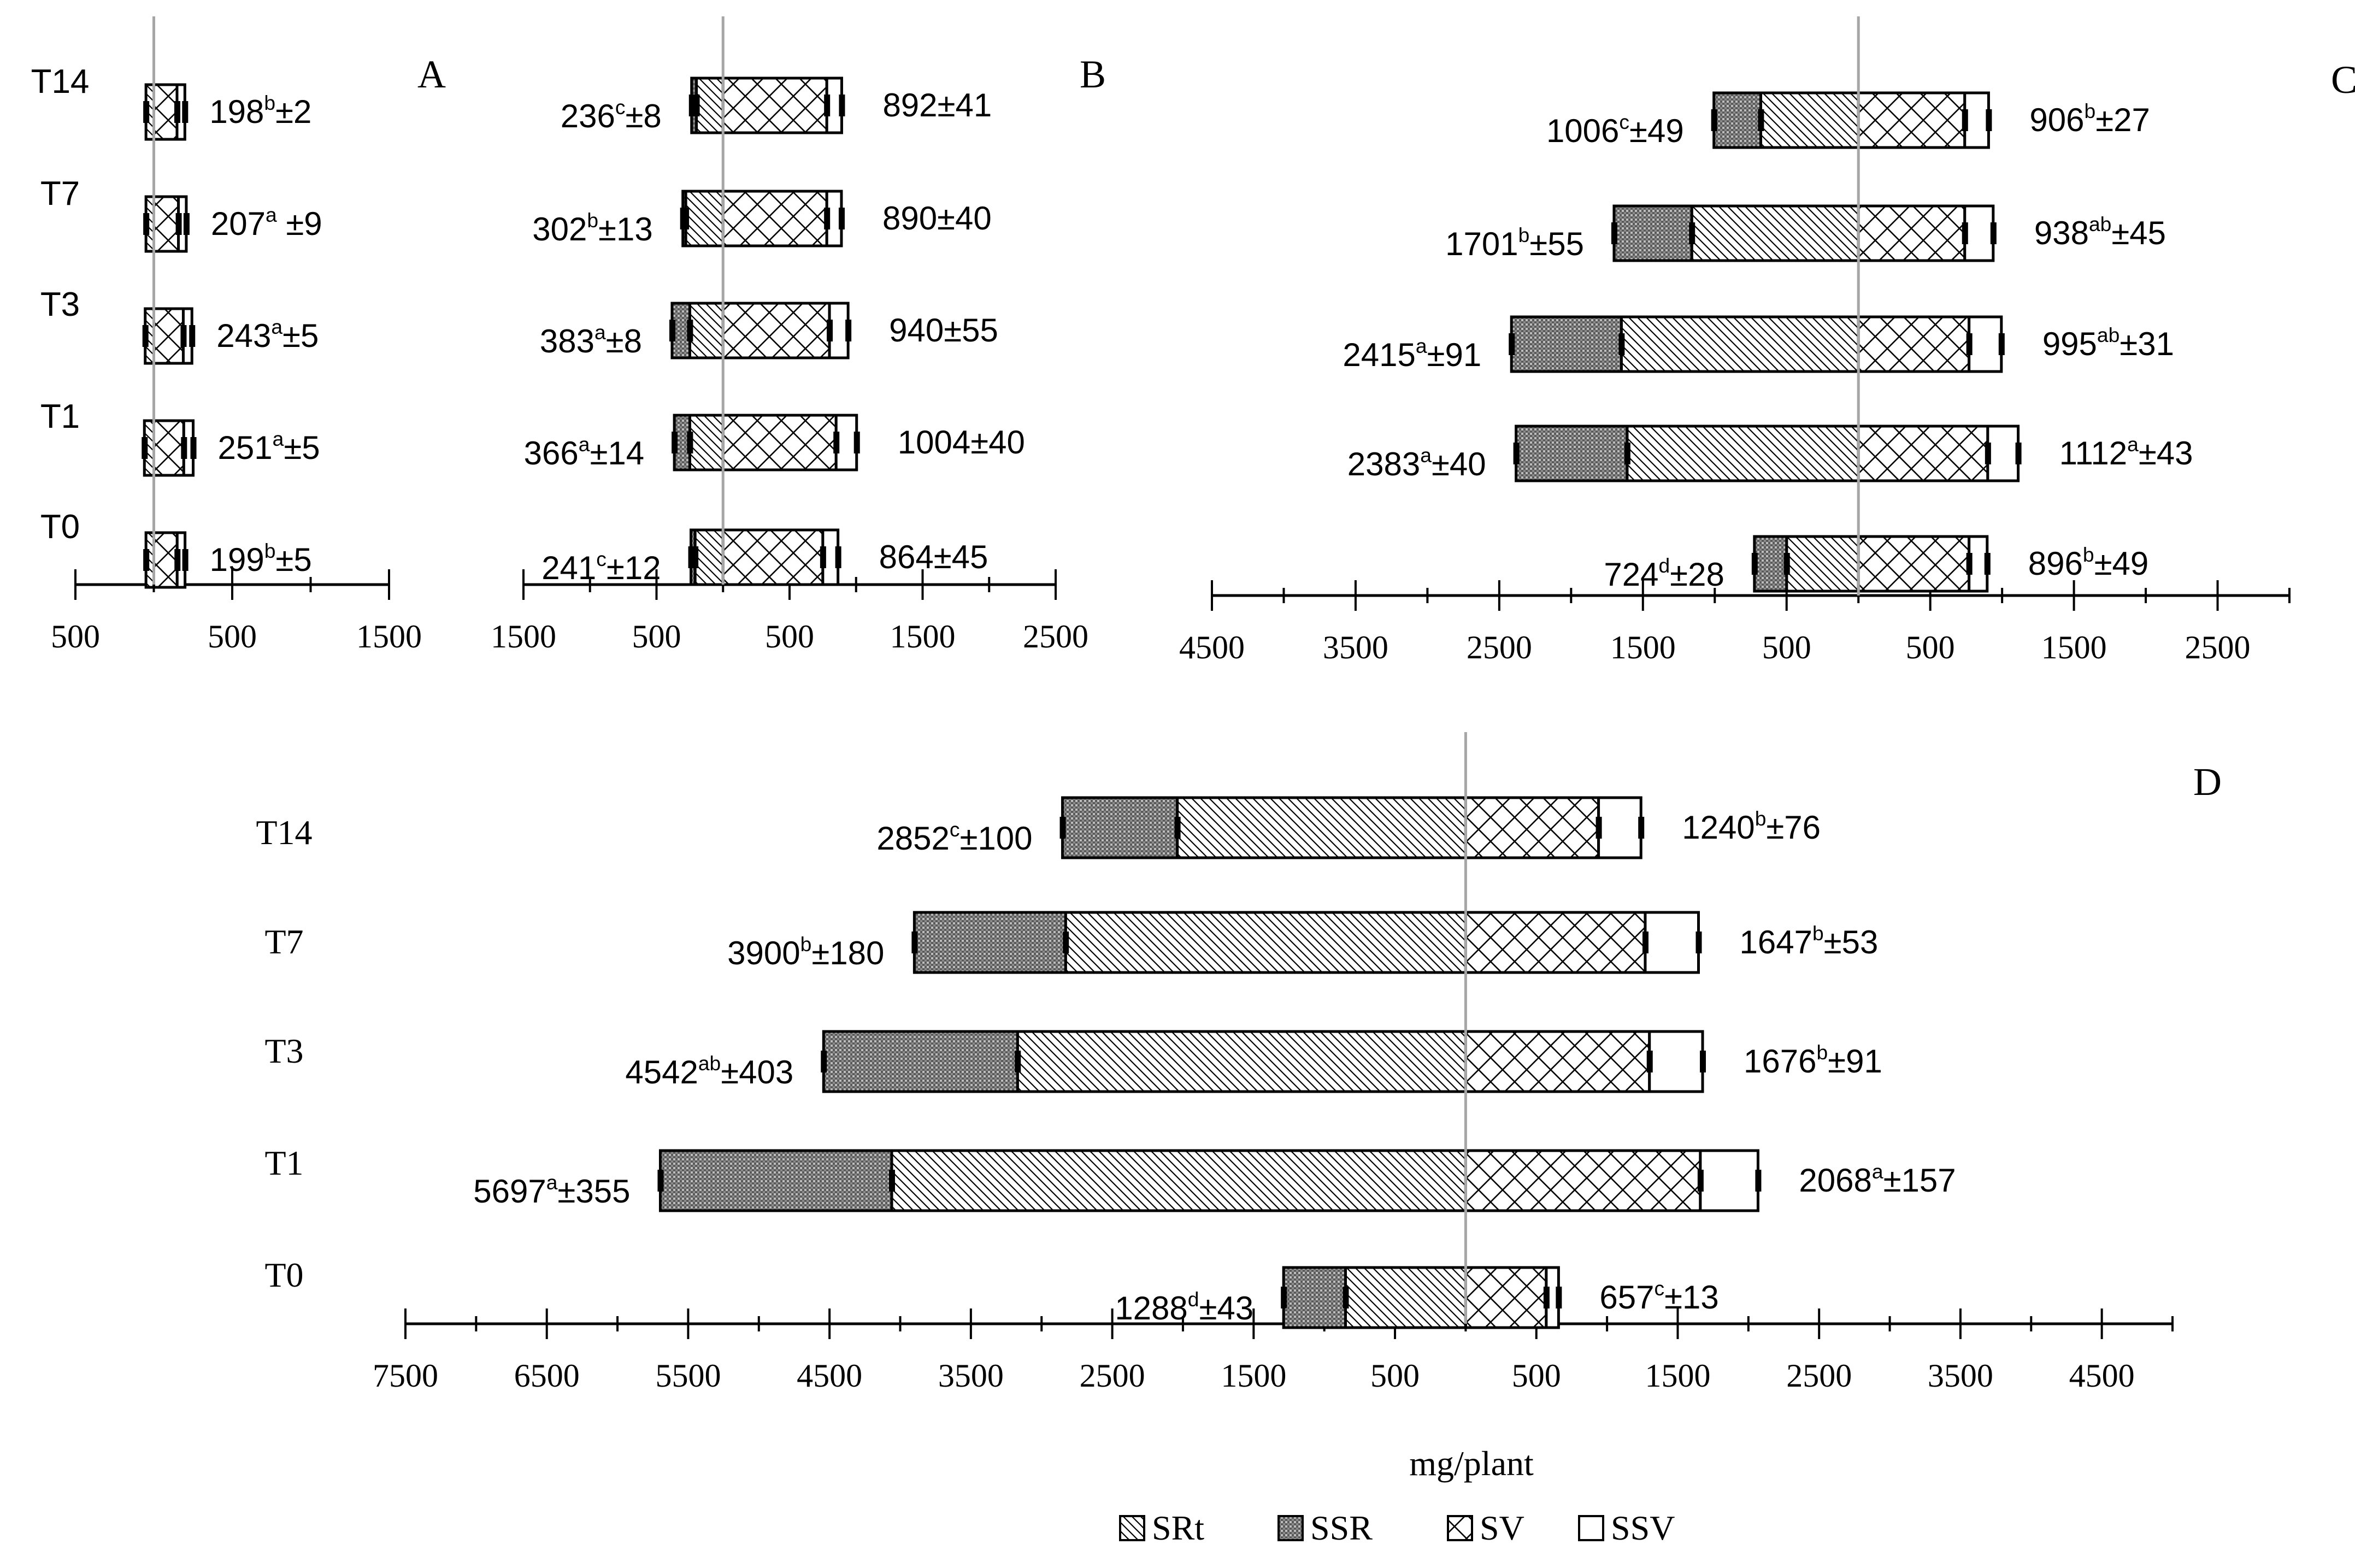 Image resolution: width=2355 pixels, height=1568 pixels. What do you see at coordinates (267, 222) in the screenshot?
I see `value-label-right: 207a ±9` at bounding box center [267, 222].